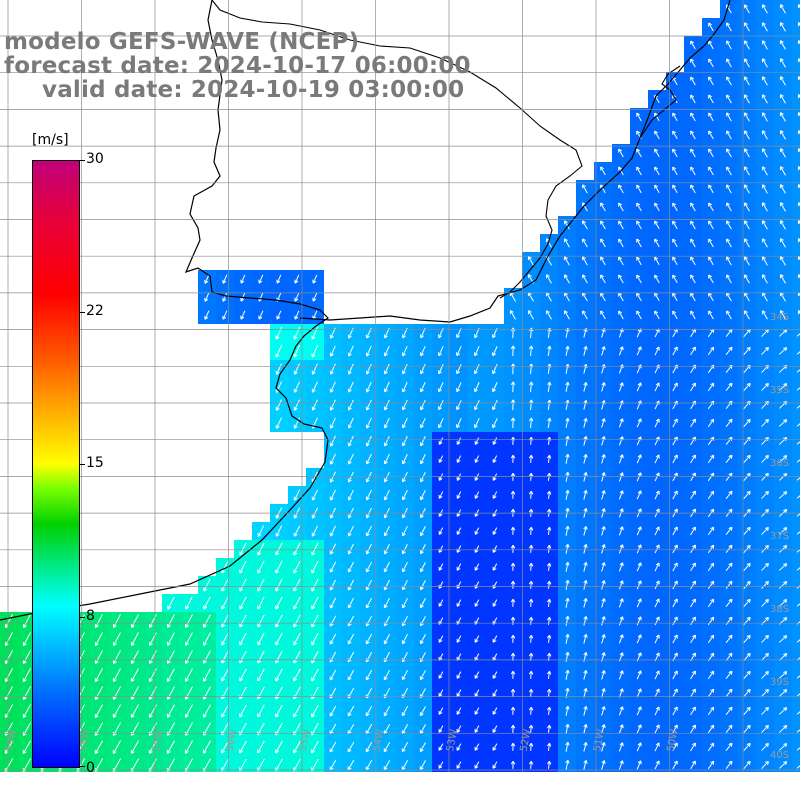 Image resolution: width=800 pixels, height=804 pixels. What do you see at coordinates (237, 42) in the screenshot?
I see `model-title: modelo GEFS-WAVE (NCEP)` at bounding box center [237, 42].